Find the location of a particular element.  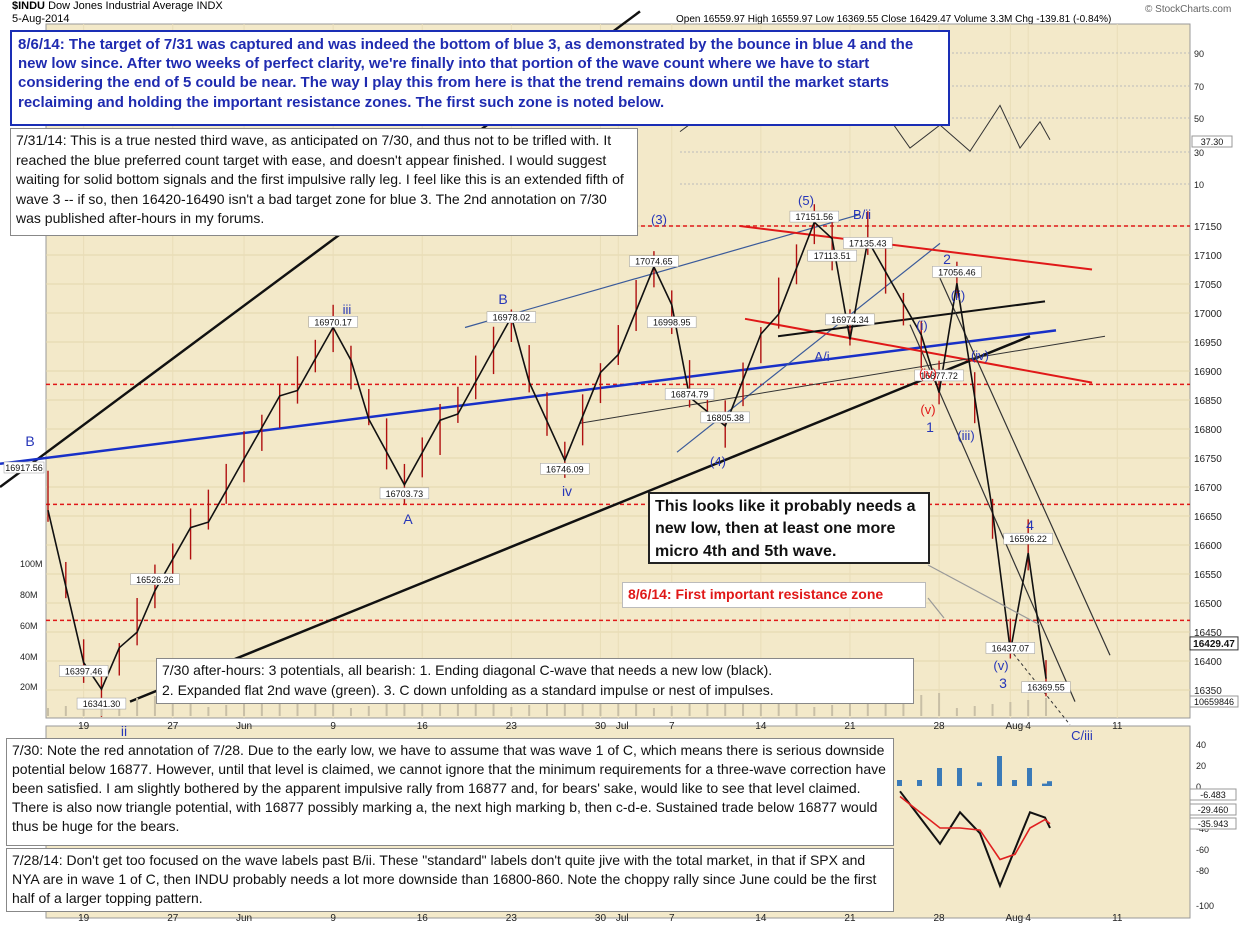

pivot-label-13: 16974.34 is located at coordinates (850, 320).